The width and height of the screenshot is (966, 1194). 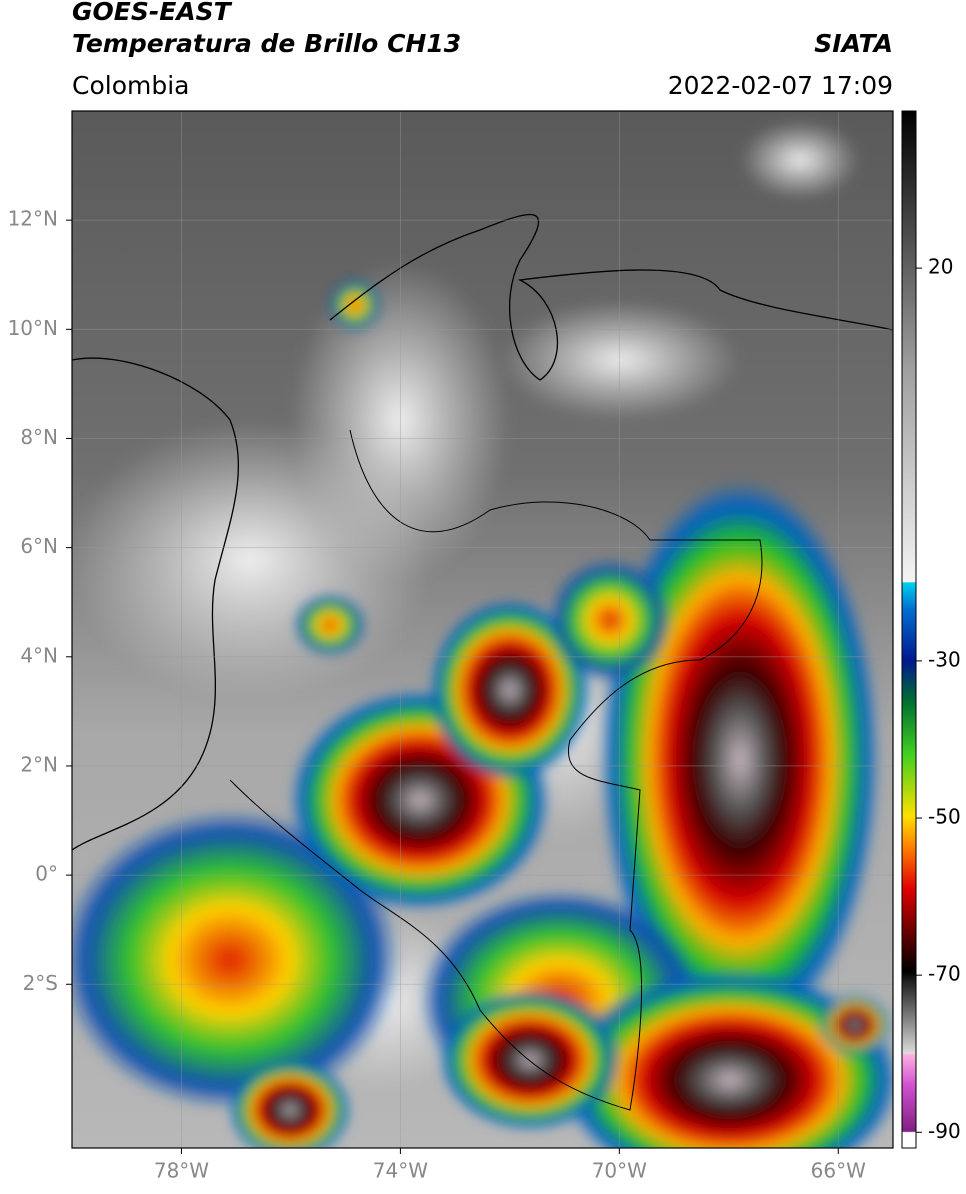 What do you see at coordinates (39, 437) in the screenshot?
I see `lat-label: 8°N` at bounding box center [39, 437].